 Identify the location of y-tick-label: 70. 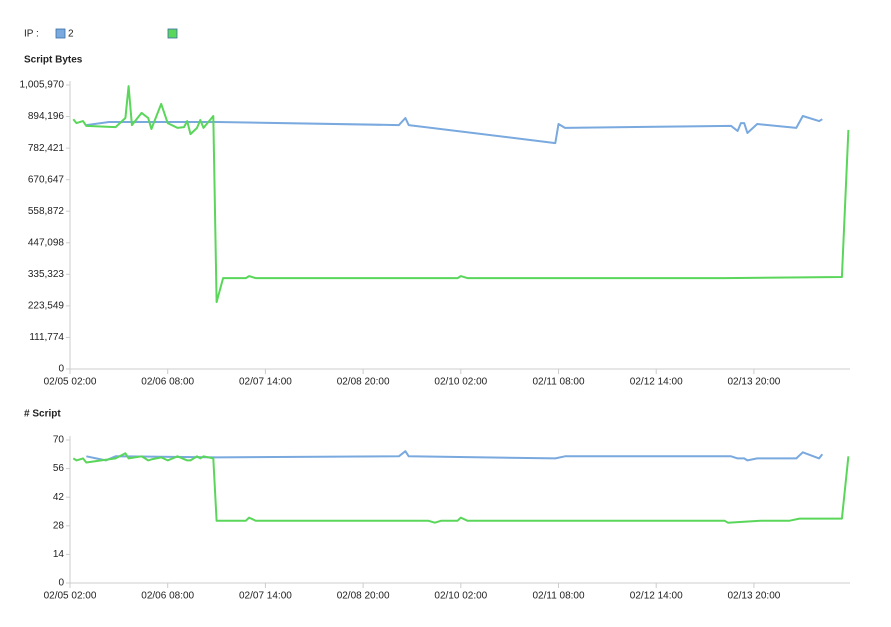
(59, 440).